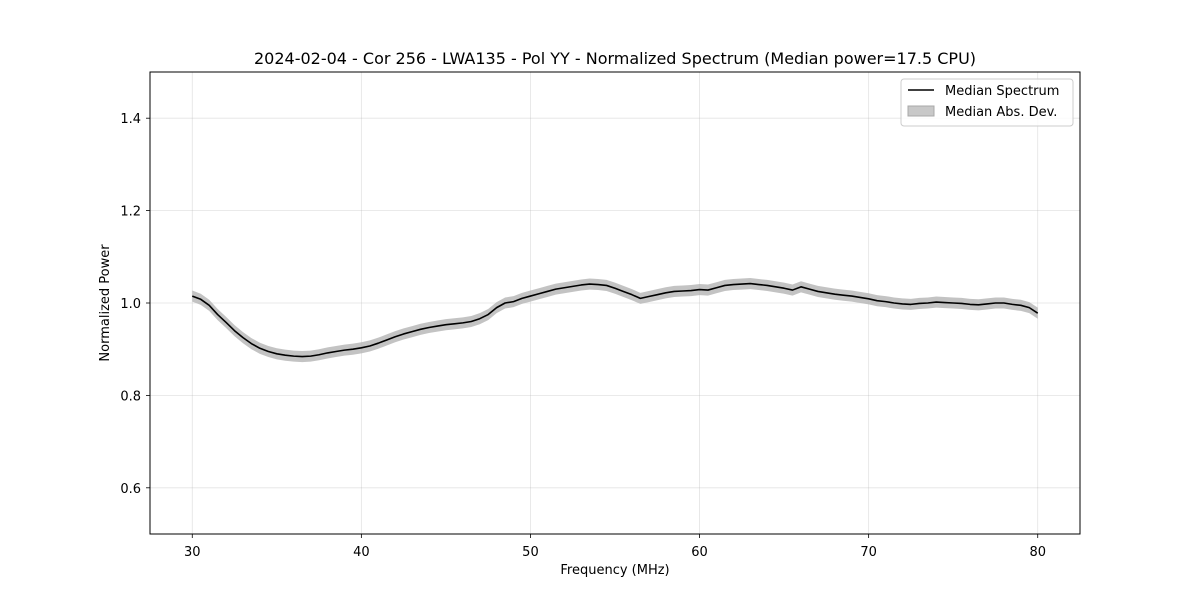 The width and height of the screenshot is (1200, 600). Describe the element at coordinates (130, 304) in the screenshot. I see `y-tick-label: 1.0` at that location.